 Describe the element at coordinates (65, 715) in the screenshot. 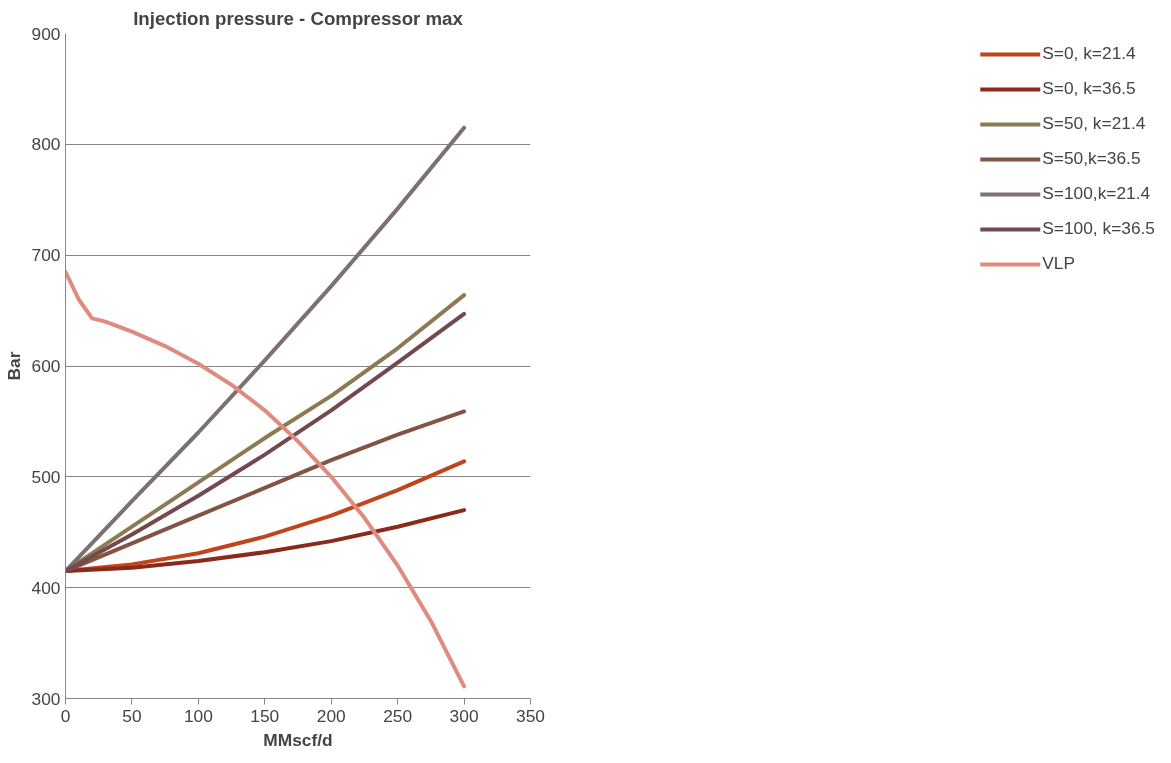

I see `x-tick-label: 0` at that location.